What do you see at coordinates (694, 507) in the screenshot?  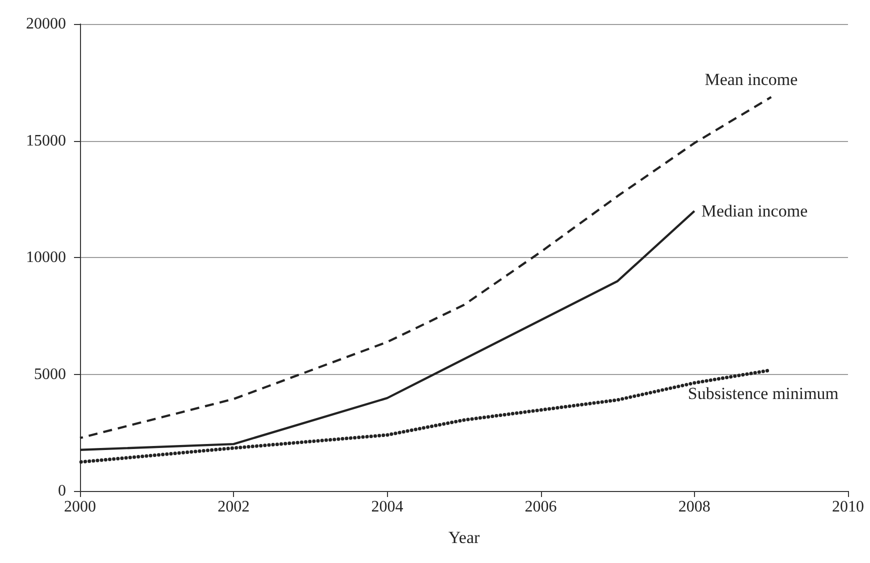 I see `x-tick-label: 2008` at bounding box center [694, 507].